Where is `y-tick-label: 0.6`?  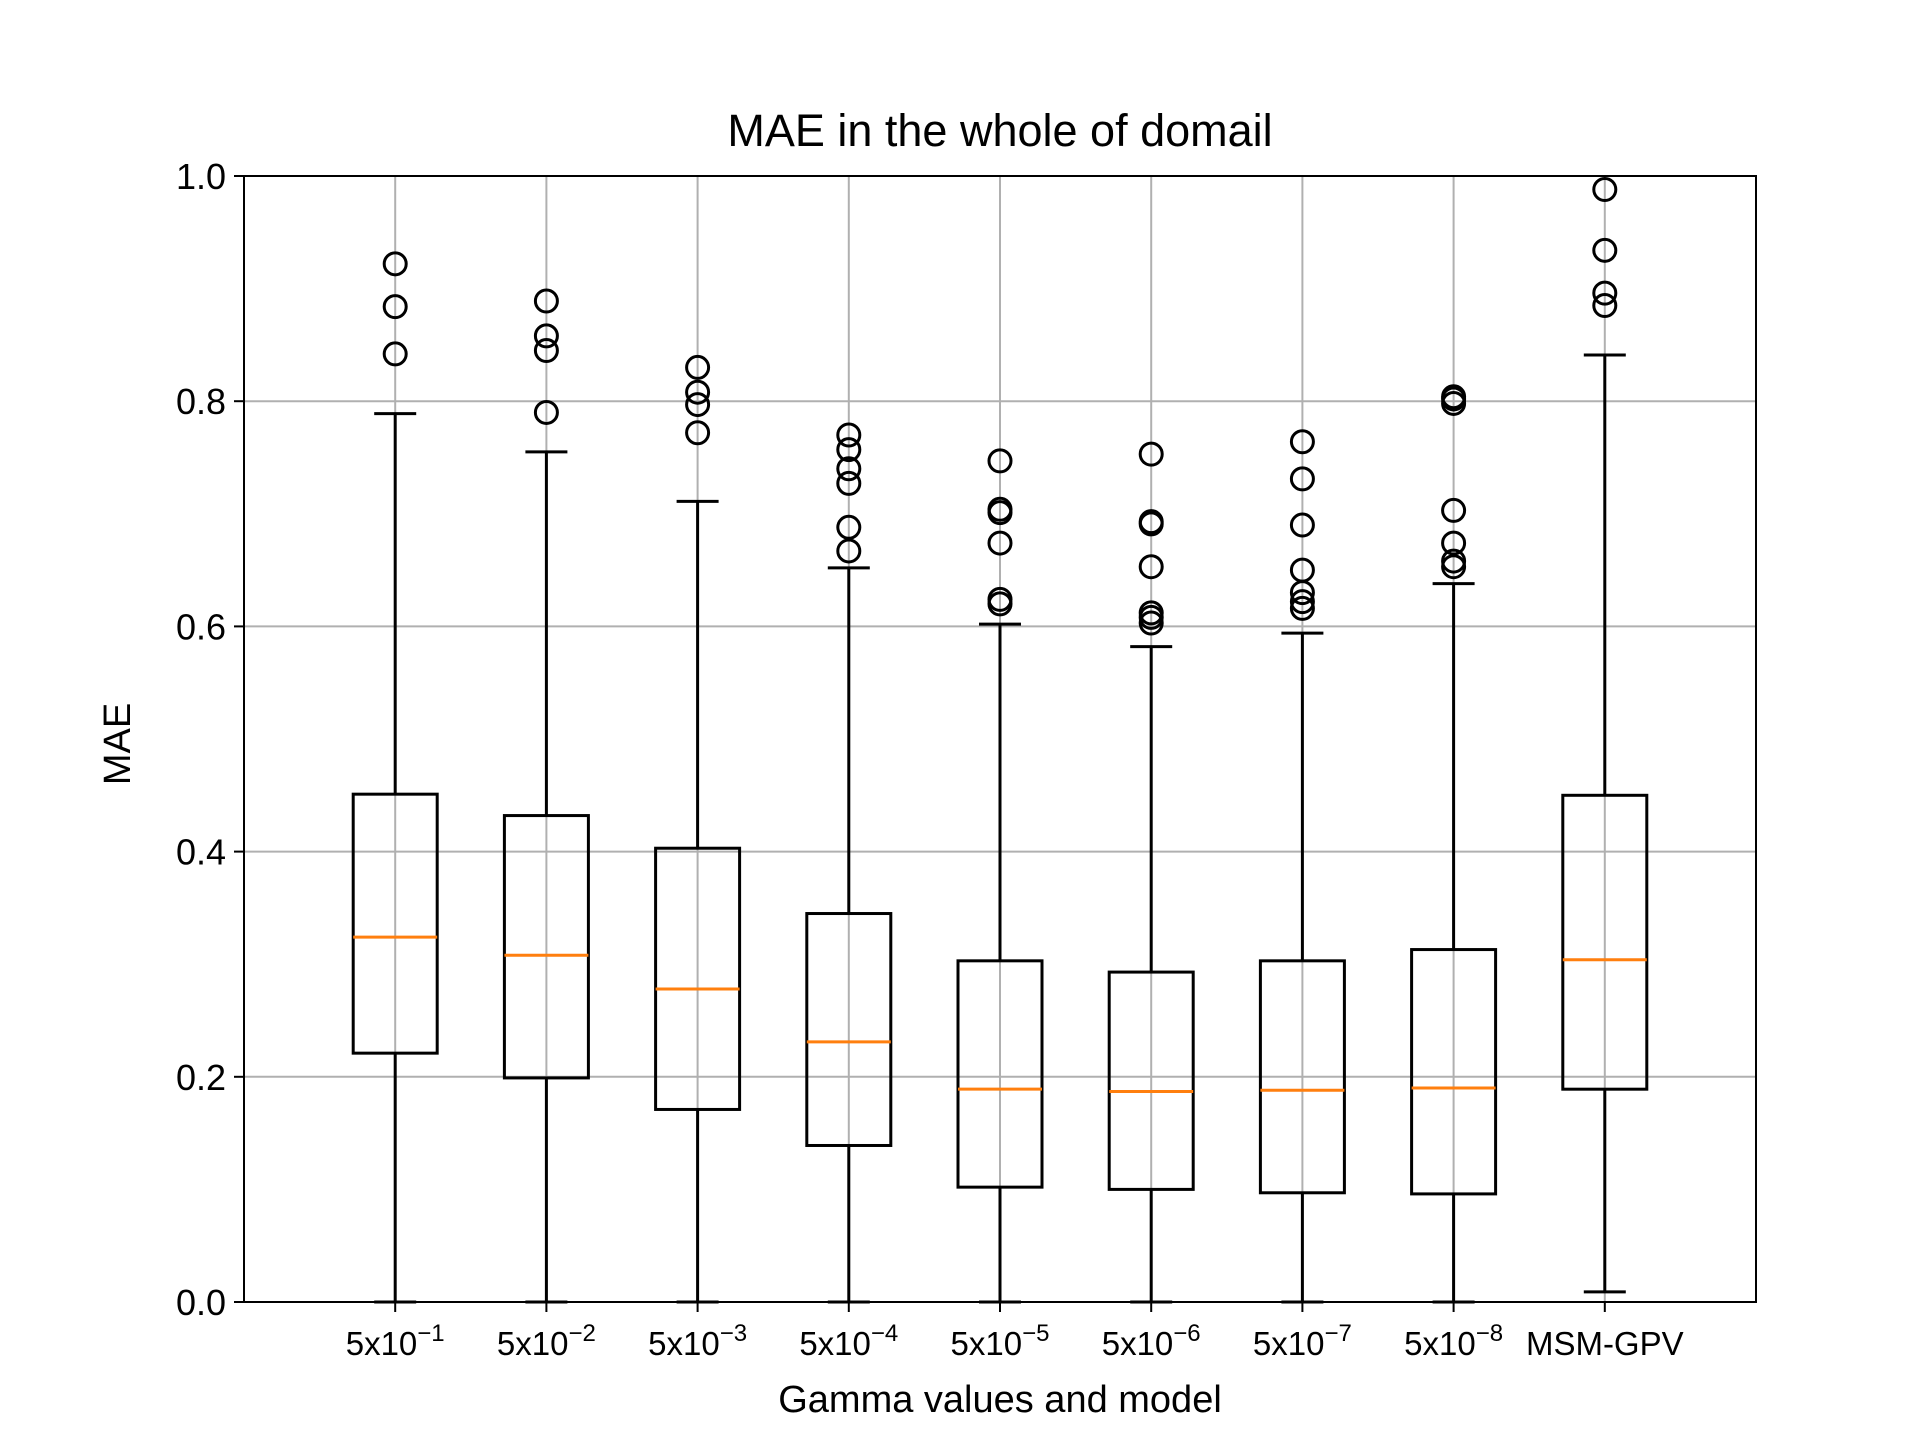 y-tick-label: 0.6 is located at coordinates (201, 626).